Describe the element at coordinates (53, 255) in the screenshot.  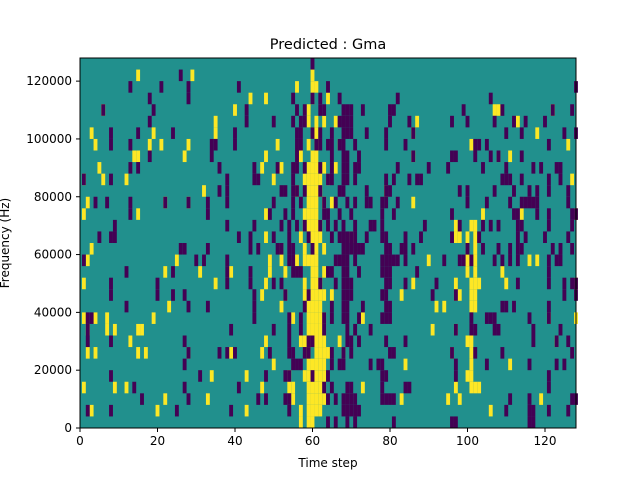
I see `y-tick-label: 60000` at that location.